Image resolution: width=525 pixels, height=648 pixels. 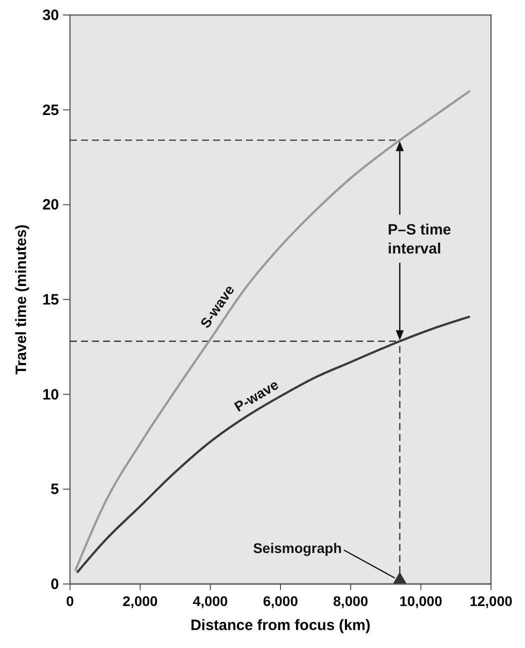 What do you see at coordinates (140, 601) in the screenshot?
I see `x-tick-label: 2,000` at bounding box center [140, 601].